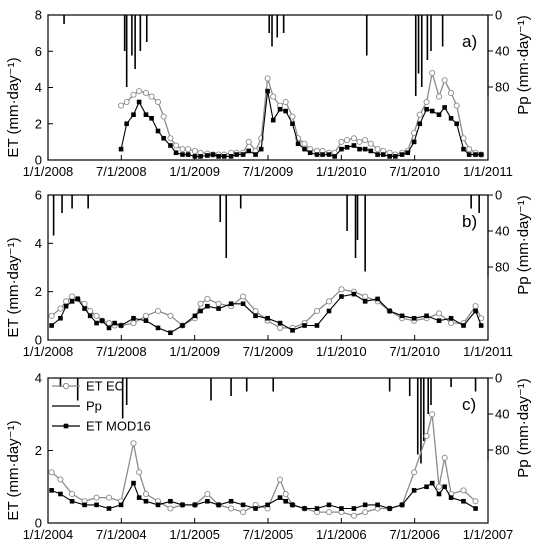 The image size is (538, 550). Describe the element at coordinates (414, 171) in the screenshot. I see `x-tick-label: 7/1/2010` at that location.